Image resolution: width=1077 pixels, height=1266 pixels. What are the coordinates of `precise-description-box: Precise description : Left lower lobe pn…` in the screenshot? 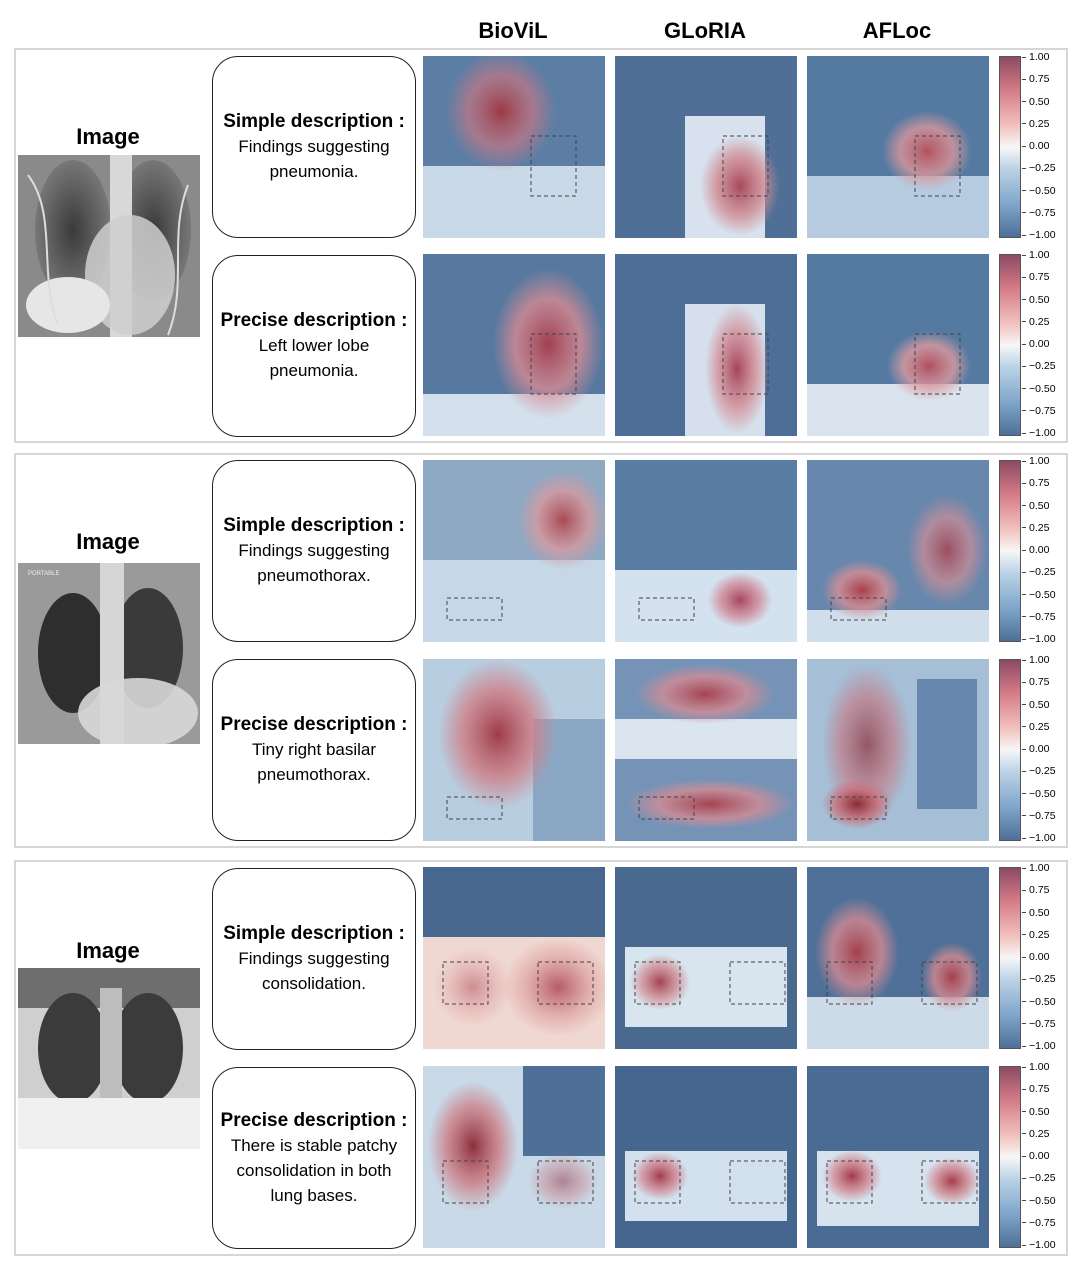 It's located at (314, 346).